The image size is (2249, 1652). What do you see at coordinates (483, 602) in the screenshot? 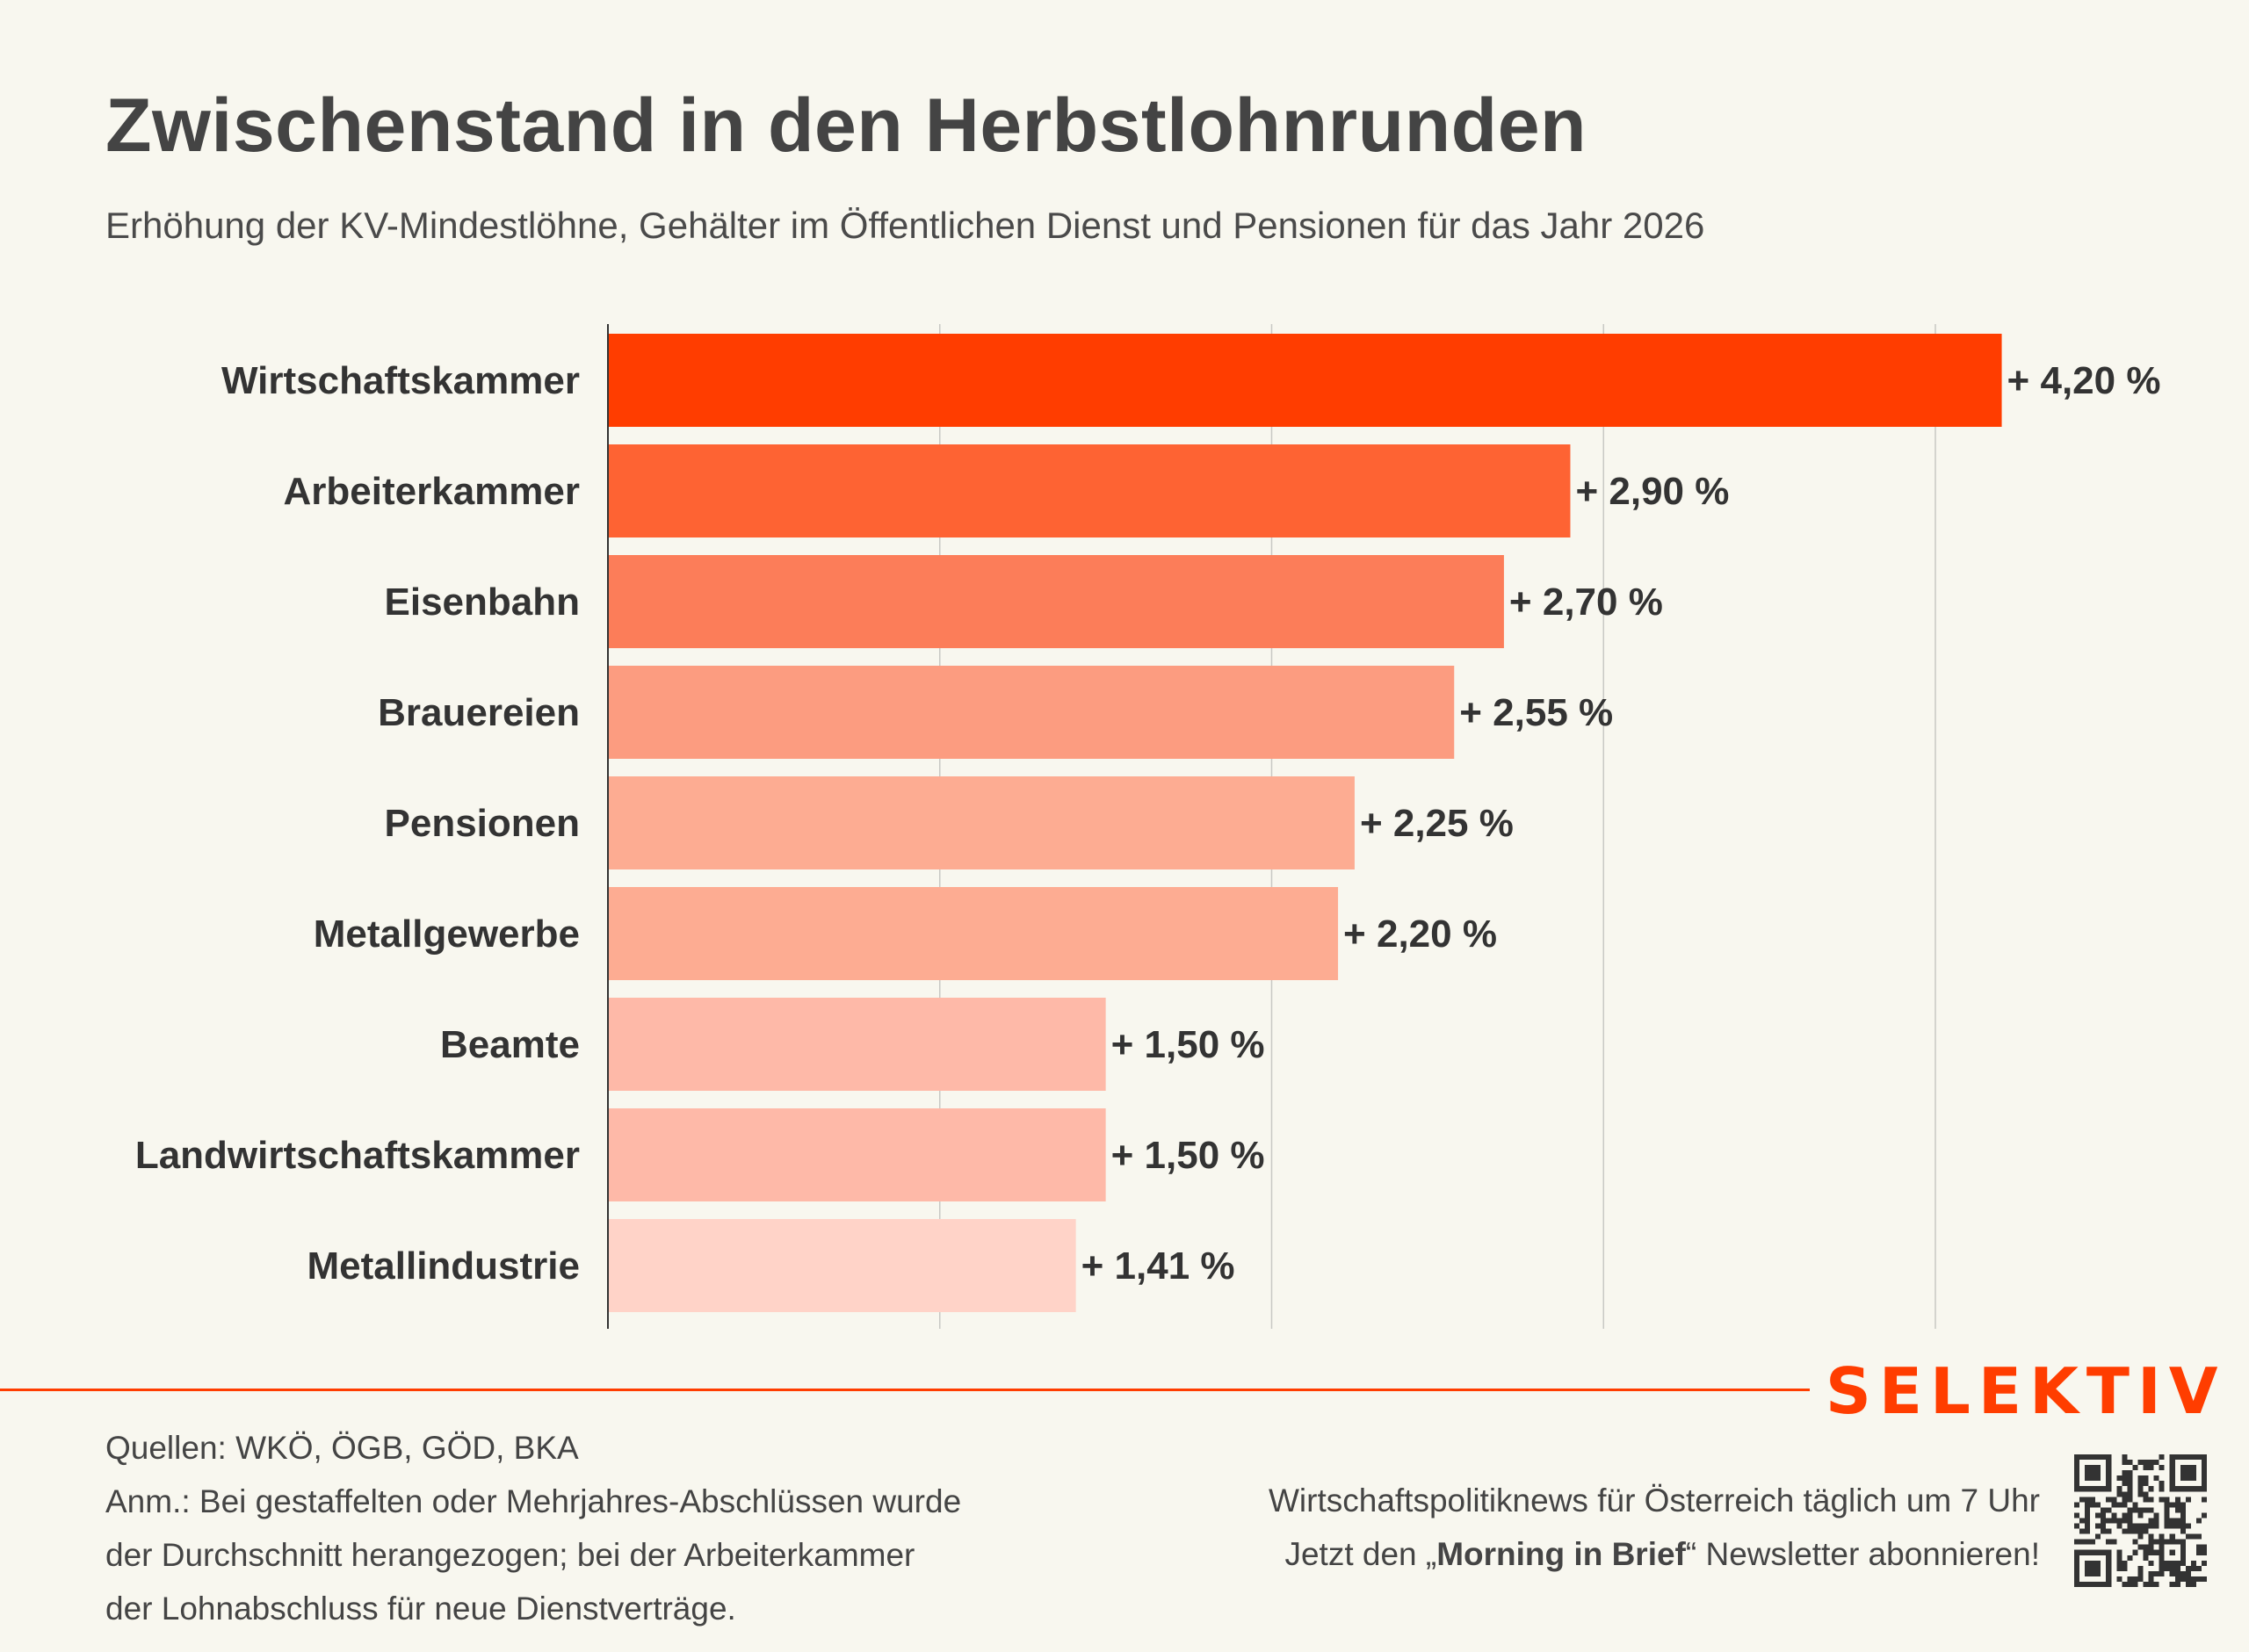
I see `category-label: Eisenbahn` at bounding box center [483, 602].